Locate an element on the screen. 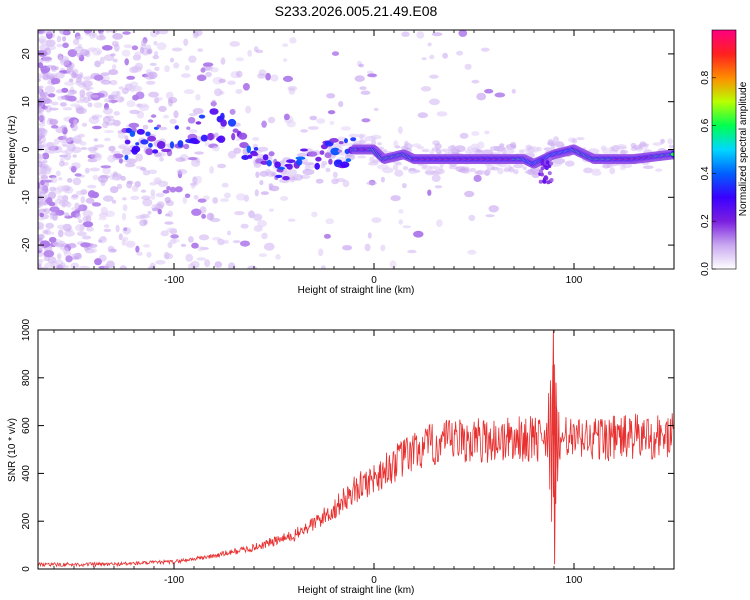  figure-title: S233.2026.005.21.49.E08 is located at coordinates (356, 11).